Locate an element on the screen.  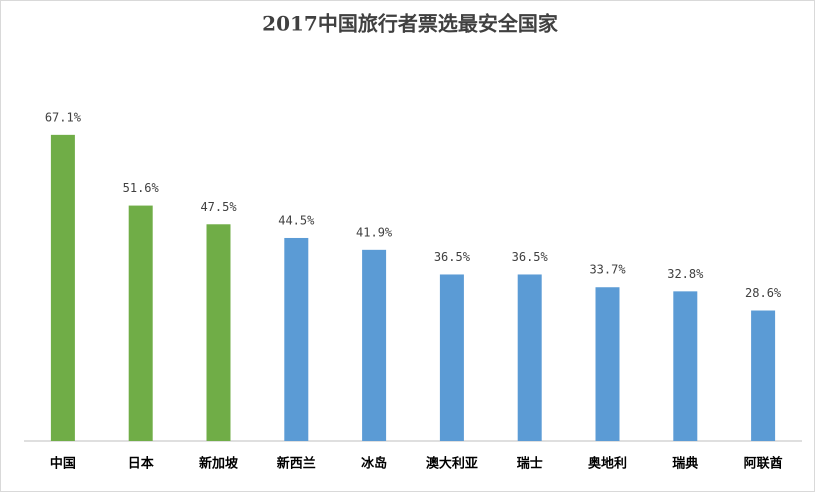
value-label: 33.7% is located at coordinates (607, 270).